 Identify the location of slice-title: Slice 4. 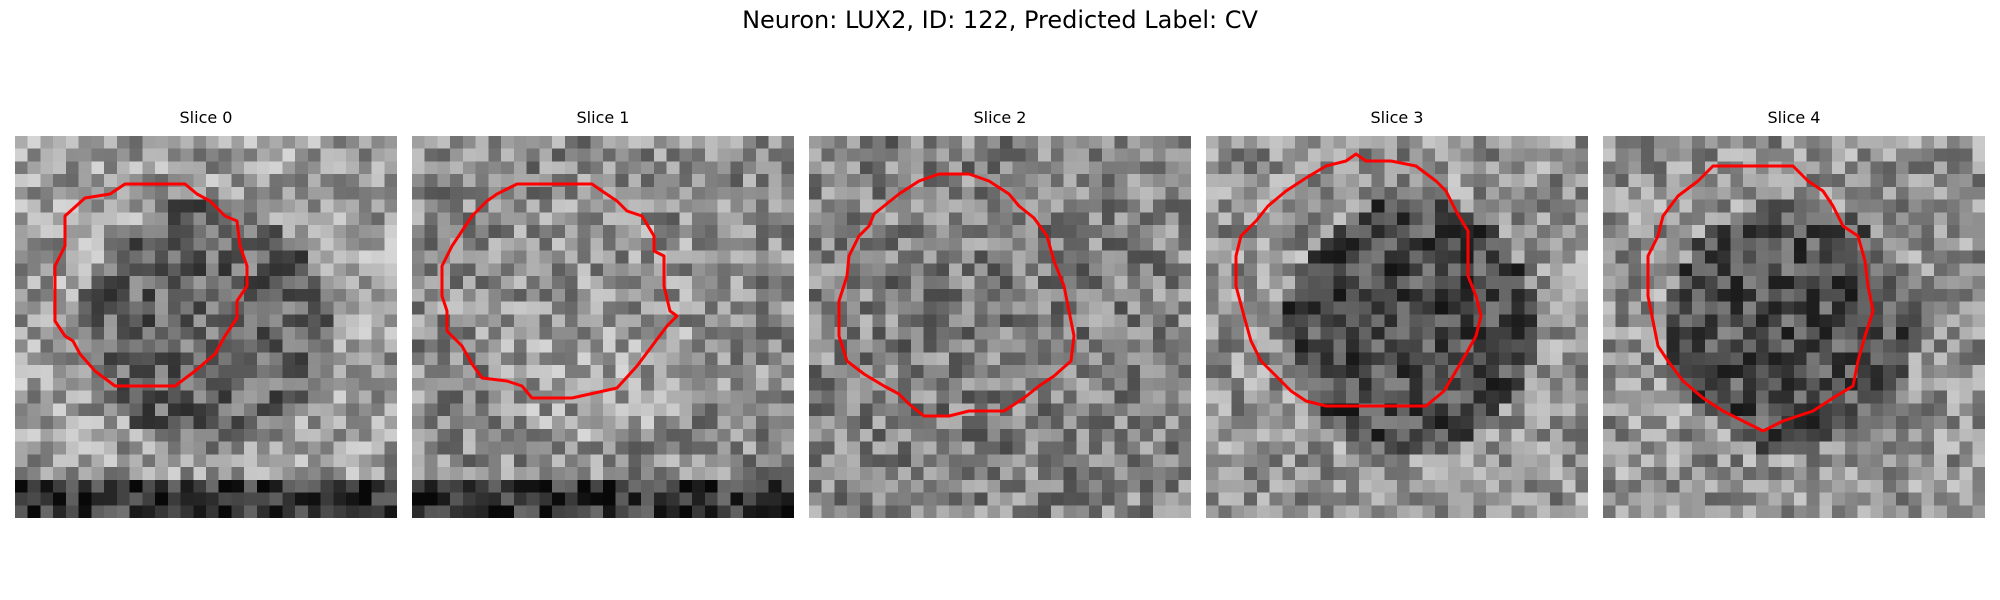
(1794, 117).